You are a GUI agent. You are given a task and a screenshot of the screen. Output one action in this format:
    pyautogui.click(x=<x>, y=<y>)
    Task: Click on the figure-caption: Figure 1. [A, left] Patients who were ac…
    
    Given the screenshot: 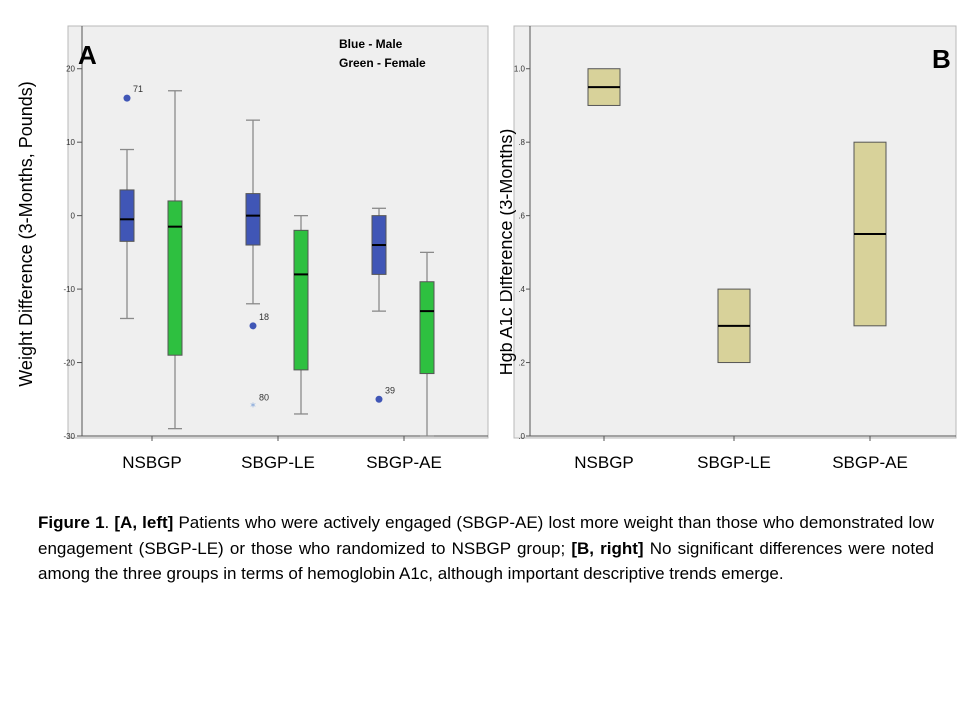 What is the action you would take?
    pyautogui.click(x=486, y=548)
    